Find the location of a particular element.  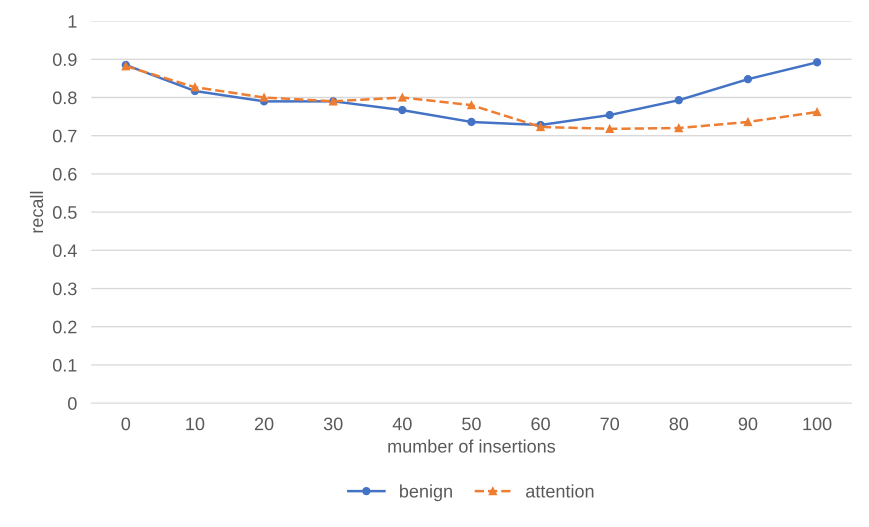

x-tick-label: 90 is located at coordinates (748, 424).